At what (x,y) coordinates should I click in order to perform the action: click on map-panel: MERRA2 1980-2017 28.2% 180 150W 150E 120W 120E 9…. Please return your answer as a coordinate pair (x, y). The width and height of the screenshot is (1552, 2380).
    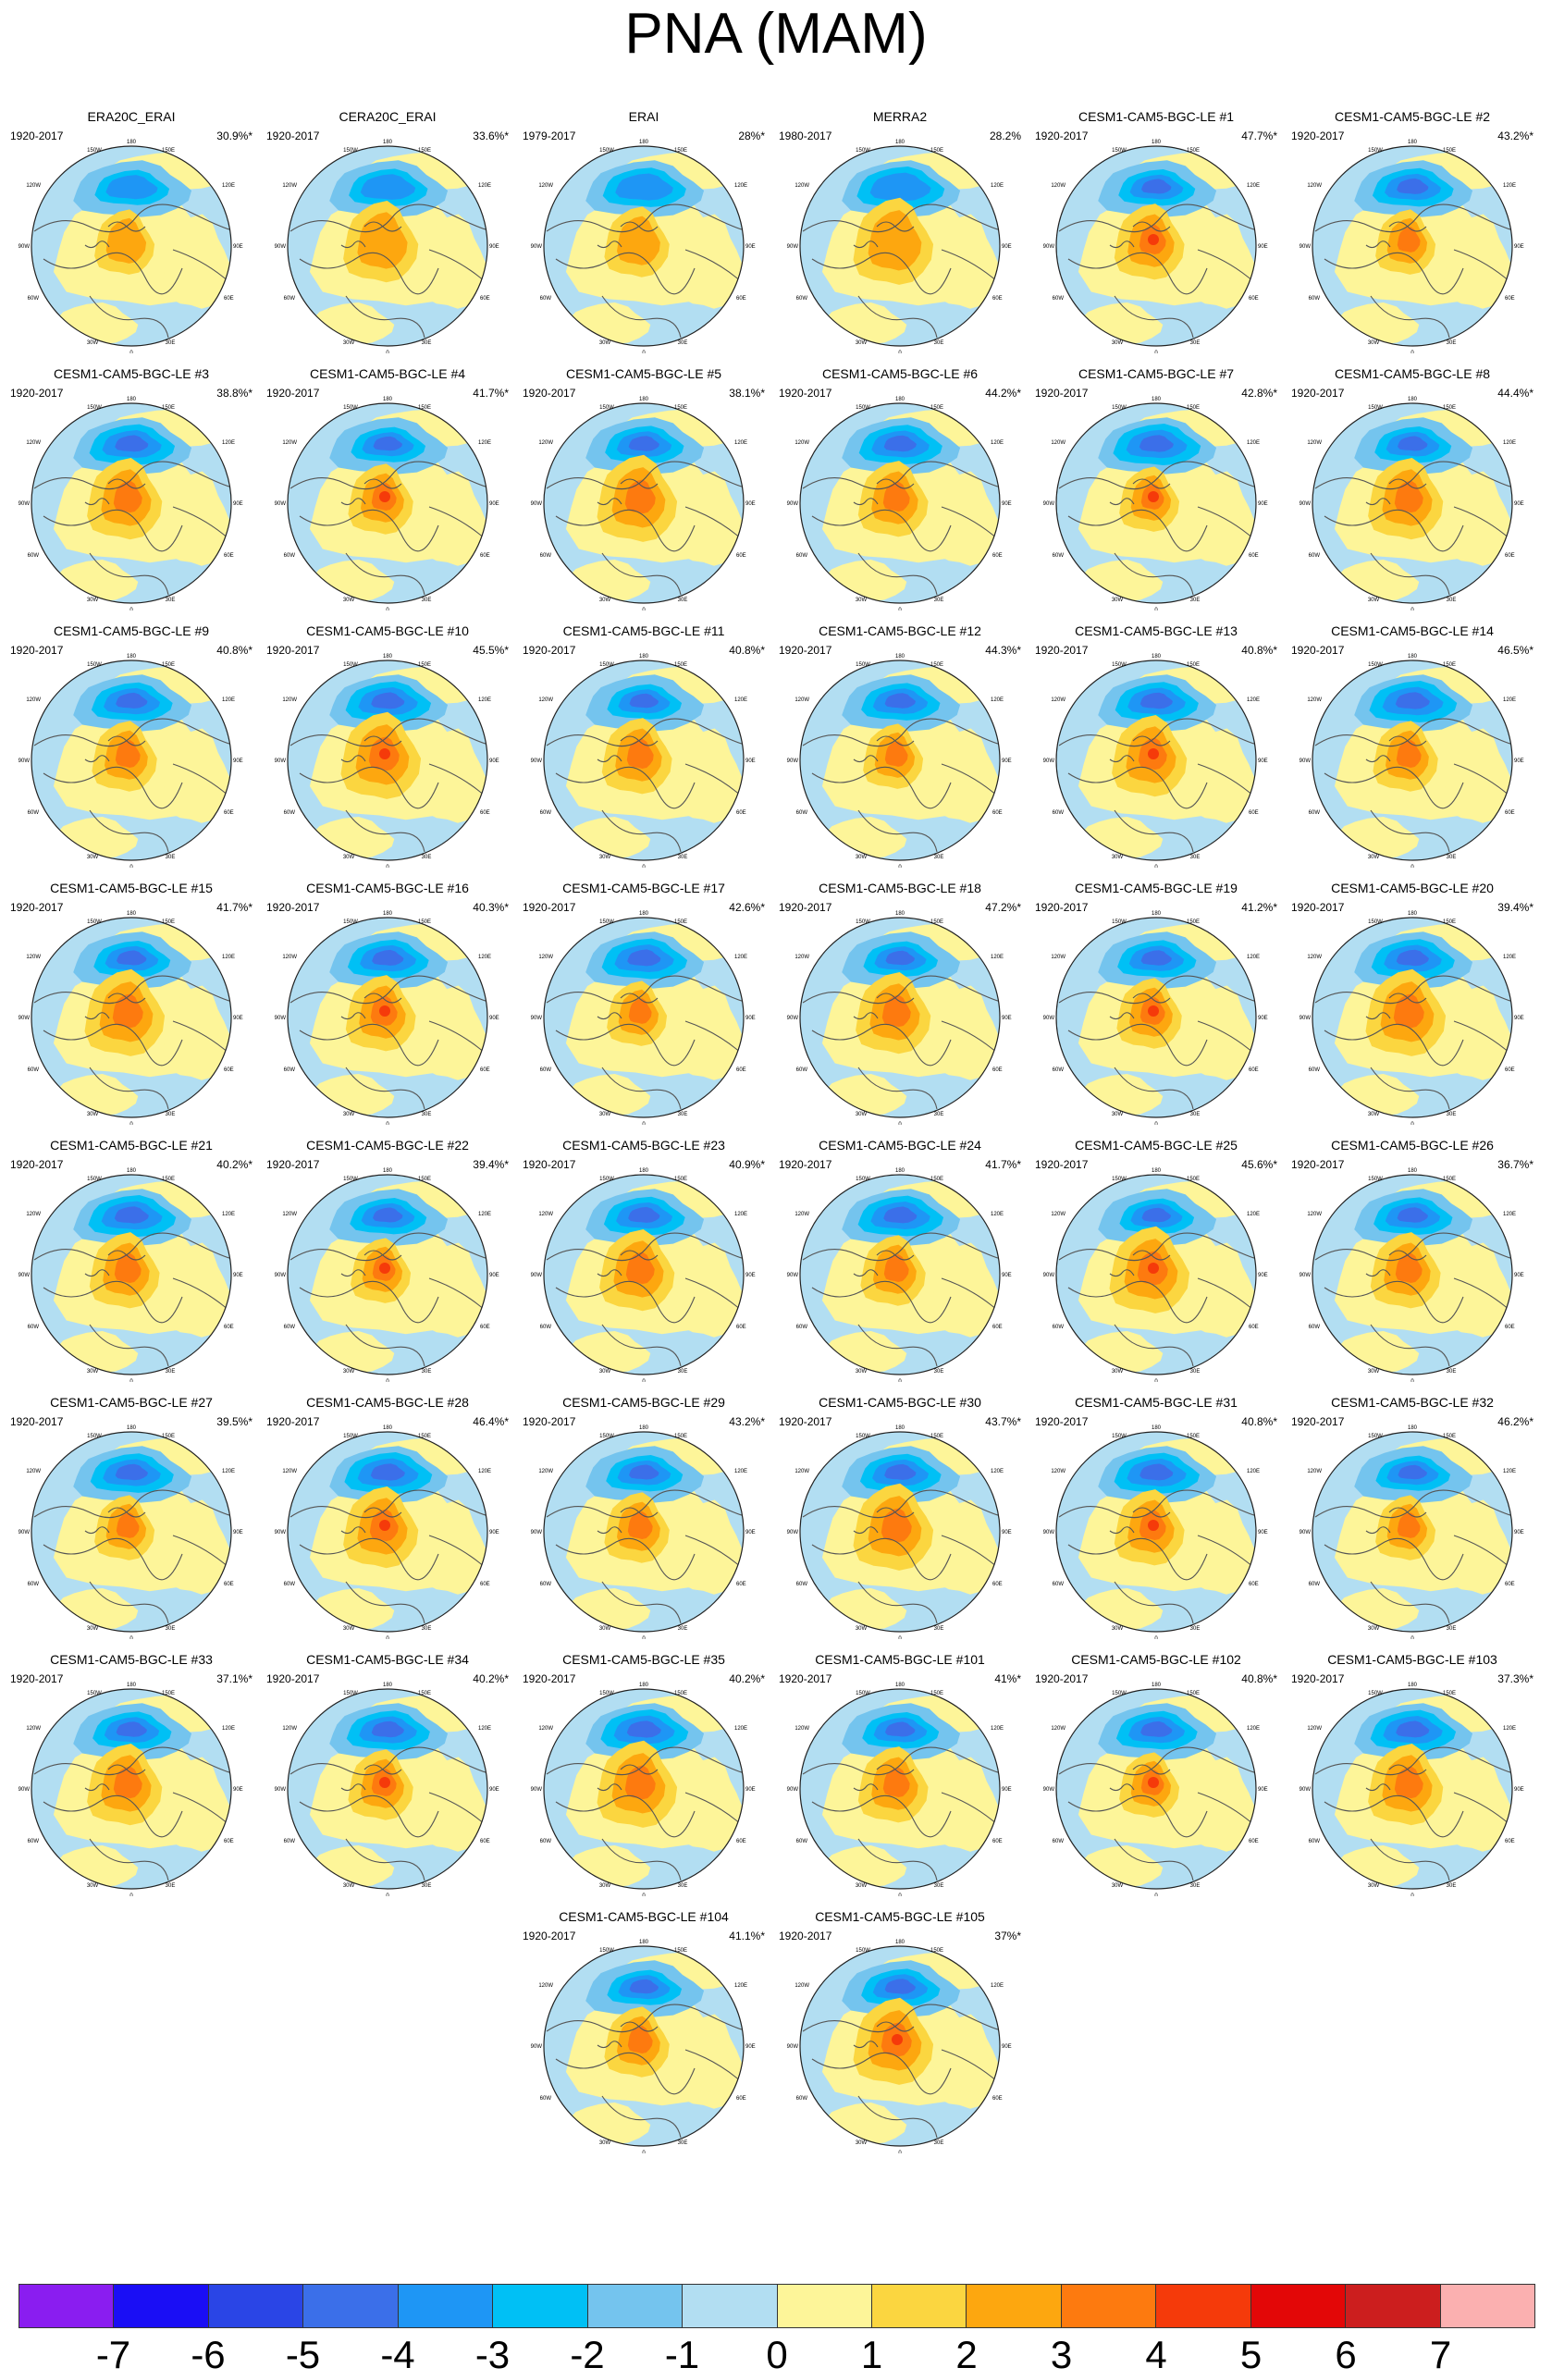
    Looking at the image, I should click on (900, 233).